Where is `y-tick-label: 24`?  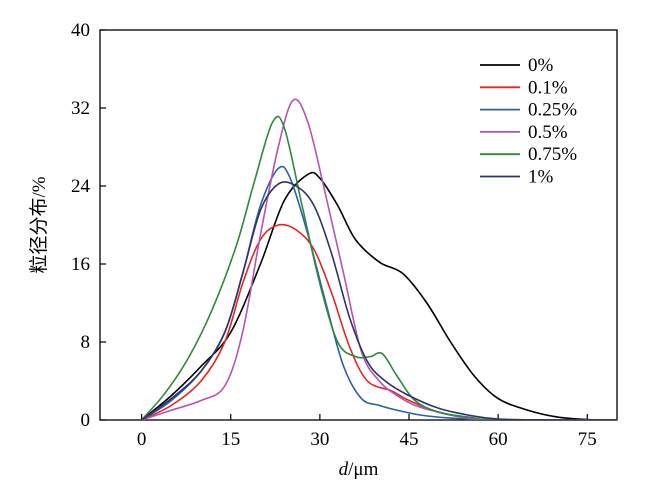
y-tick-label: 24 is located at coordinates (81, 186).